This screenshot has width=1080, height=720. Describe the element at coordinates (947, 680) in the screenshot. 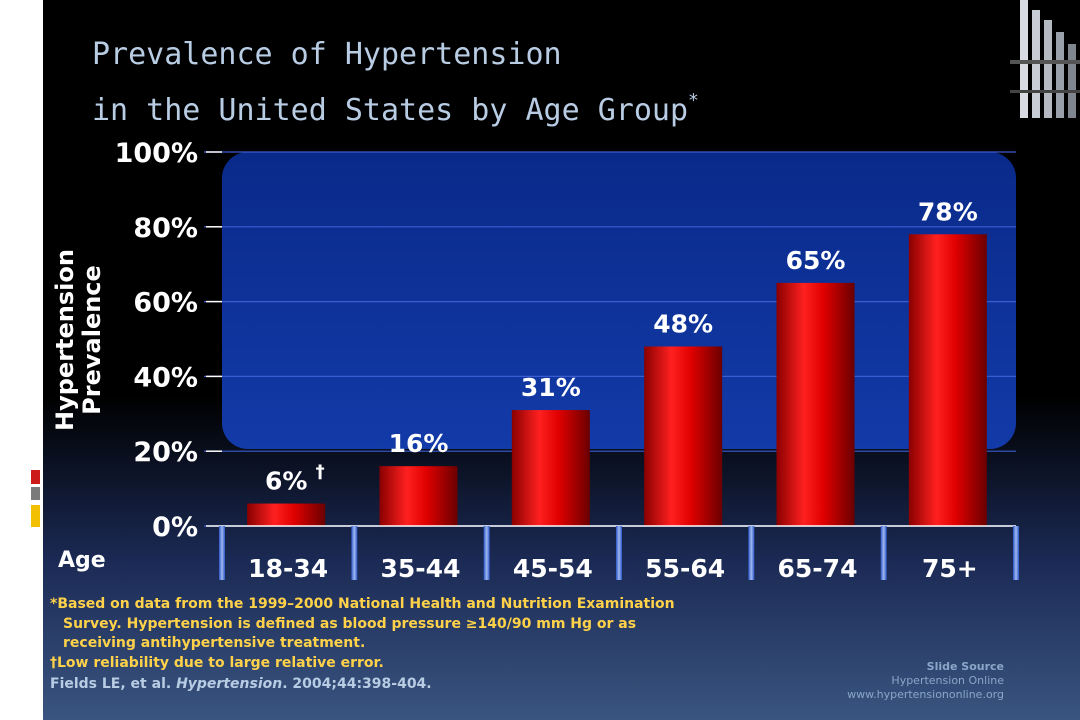

I see `source-name: Hypertension Online` at that location.